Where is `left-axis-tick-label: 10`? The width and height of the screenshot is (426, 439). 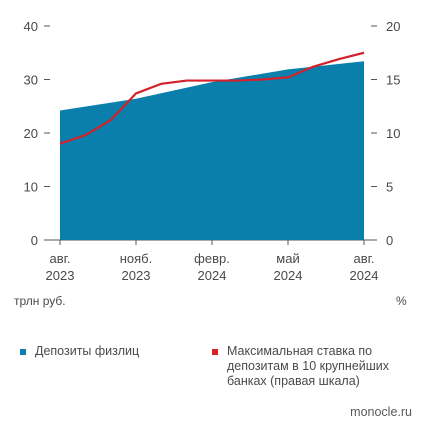 left-axis-tick-label: 10 is located at coordinates (31, 187).